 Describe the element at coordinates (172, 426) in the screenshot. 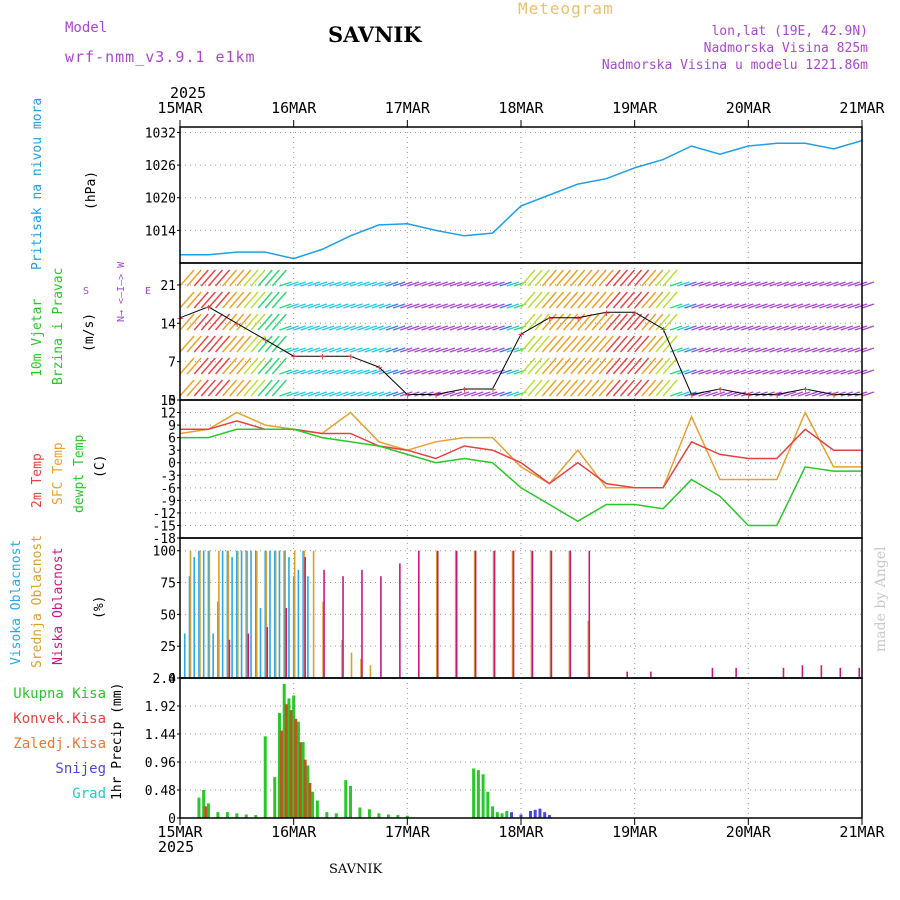

I see `temp-tick-label: 9` at that location.